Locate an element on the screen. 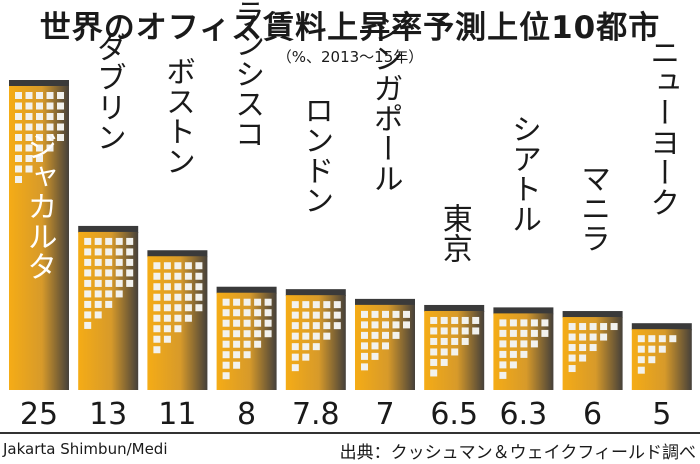 This screenshot has width=700, height=464. city-label: サンフランシスコ is located at coordinates (246, 74).